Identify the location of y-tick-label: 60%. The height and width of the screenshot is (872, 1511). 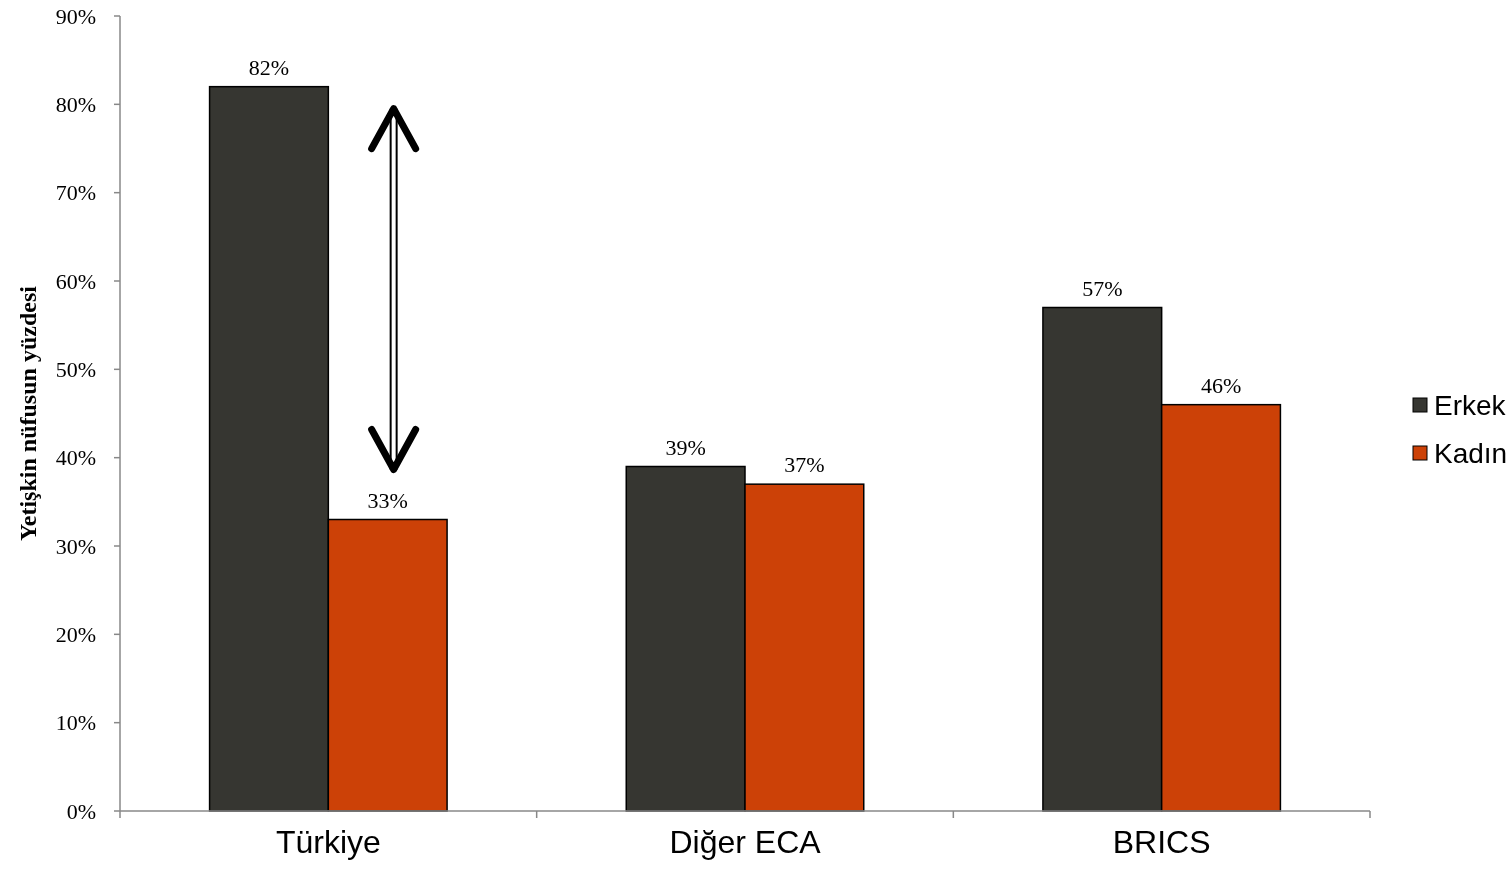
(75, 281).